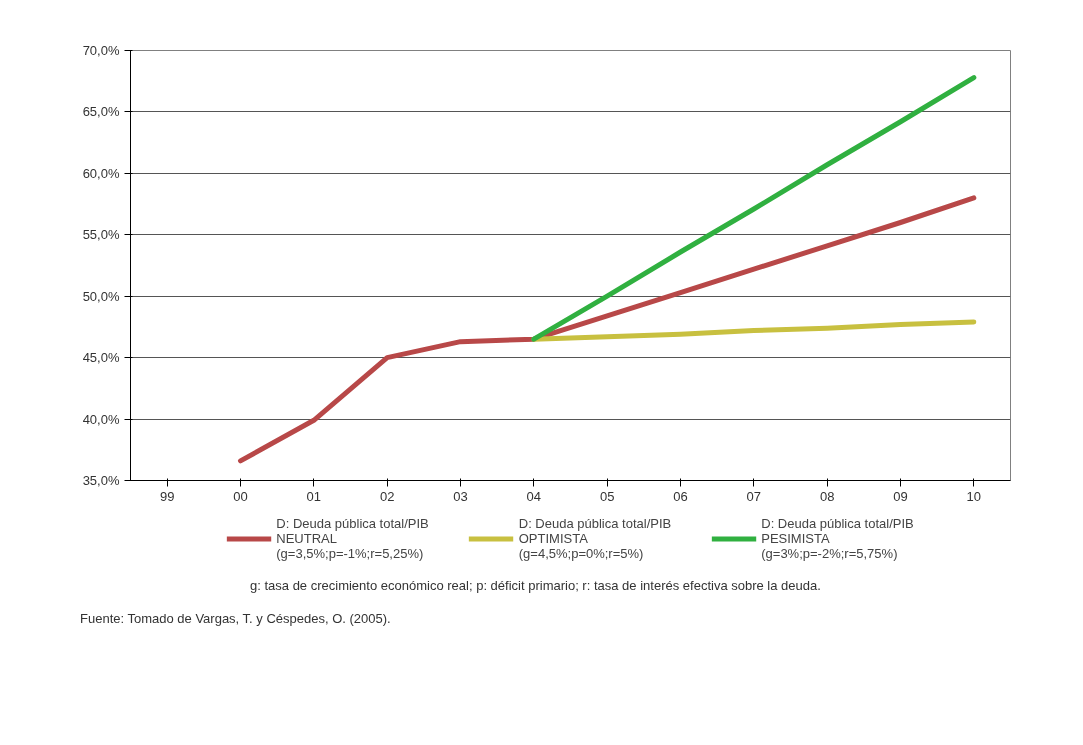 This screenshot has height=745, width=1083. What do you see at coordinates (535, 586) in the screenshot?
I see `text: g: tasa de crecimiento económico real; p: déficit primario; r: tasa de interés efectiva sobre la deuda.` at bounding box center [535, 586].